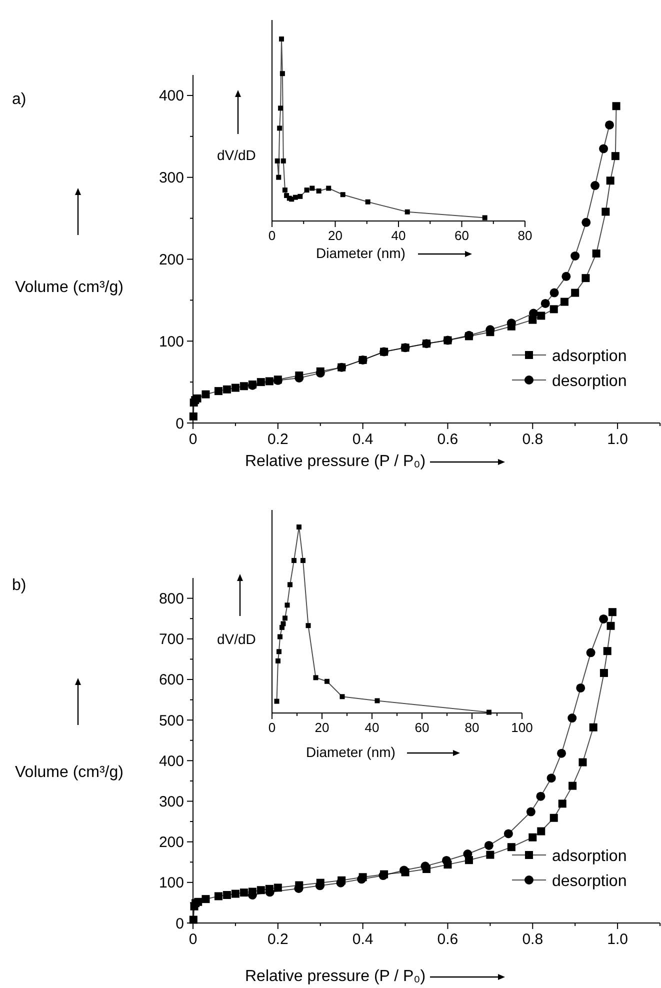 The image size is (661, 988). What do you see at coordinates (522, 727) in the screenshot?
I see `x-tick-label: 100` at bounding box center [522, 727].